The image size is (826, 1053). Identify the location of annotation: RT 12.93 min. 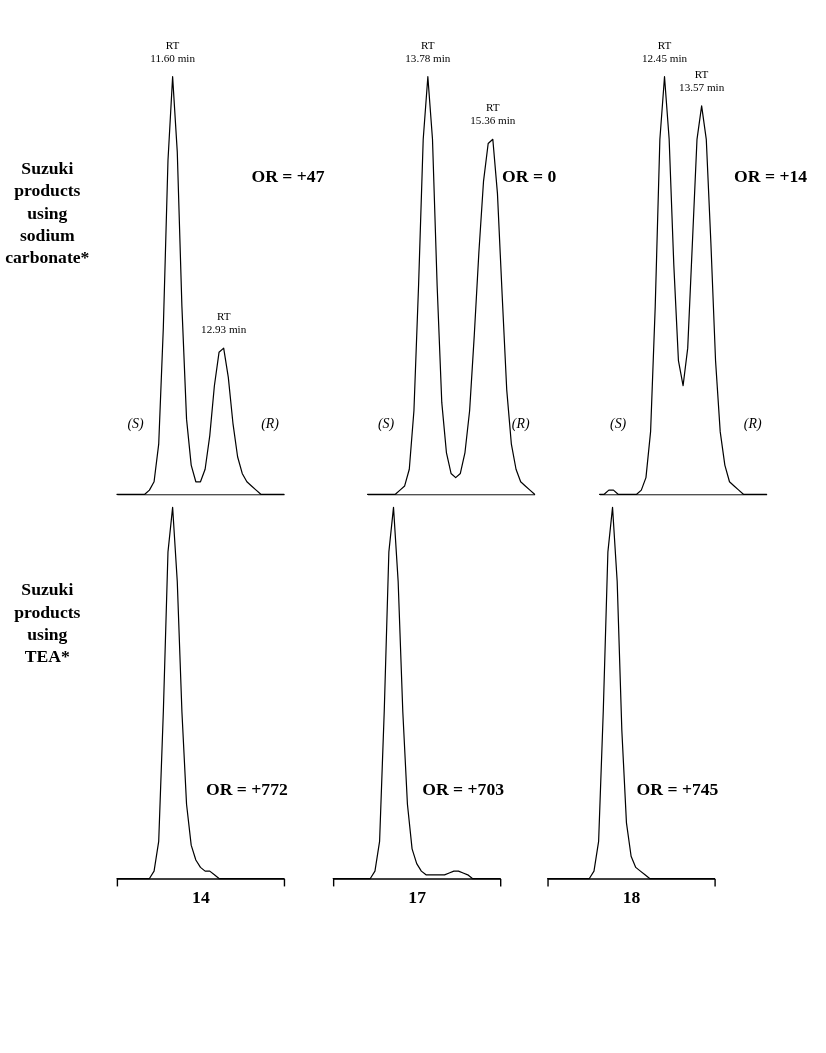
(224, 323).